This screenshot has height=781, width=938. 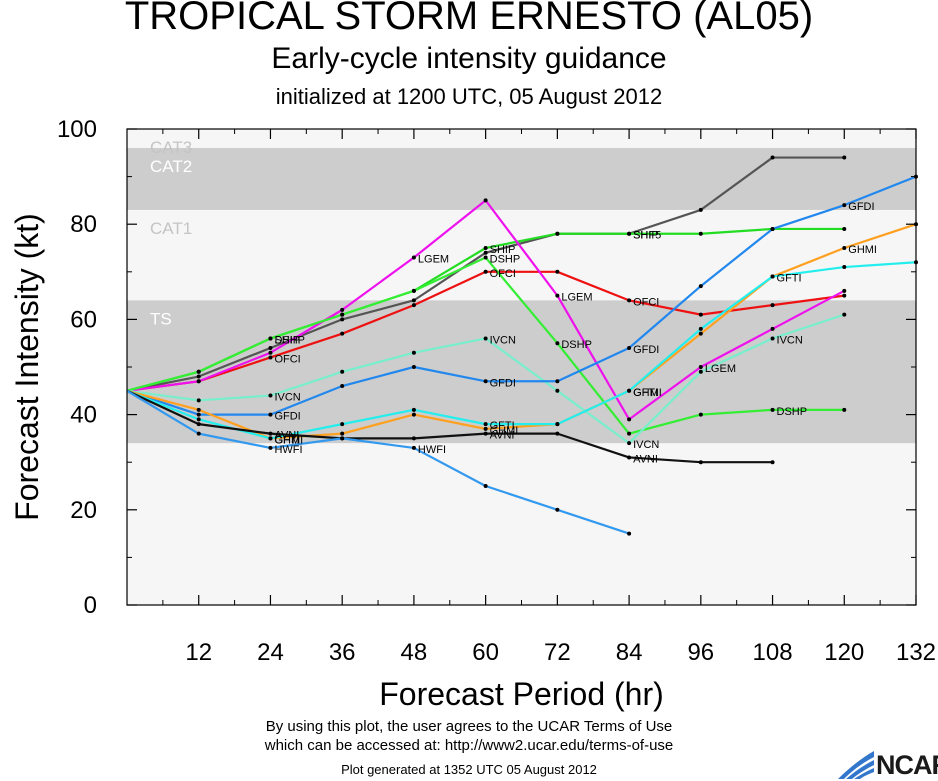 What do you see at coordinates (485, 652) in the screenshot?
I see `x-tick-label: 60` at bounding box center [485, 652].